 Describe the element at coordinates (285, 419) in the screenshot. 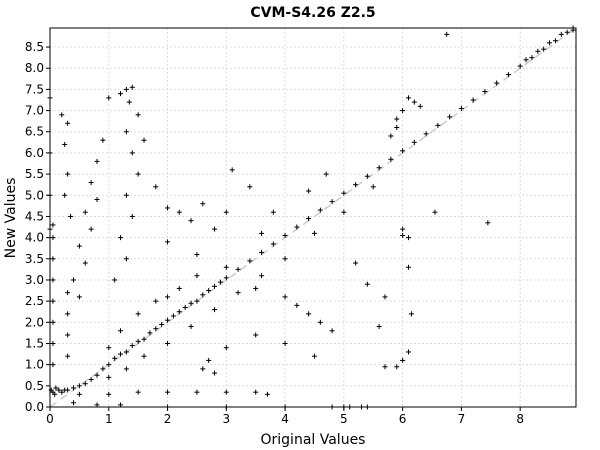

I see `x-tick-label: 4` at that location.